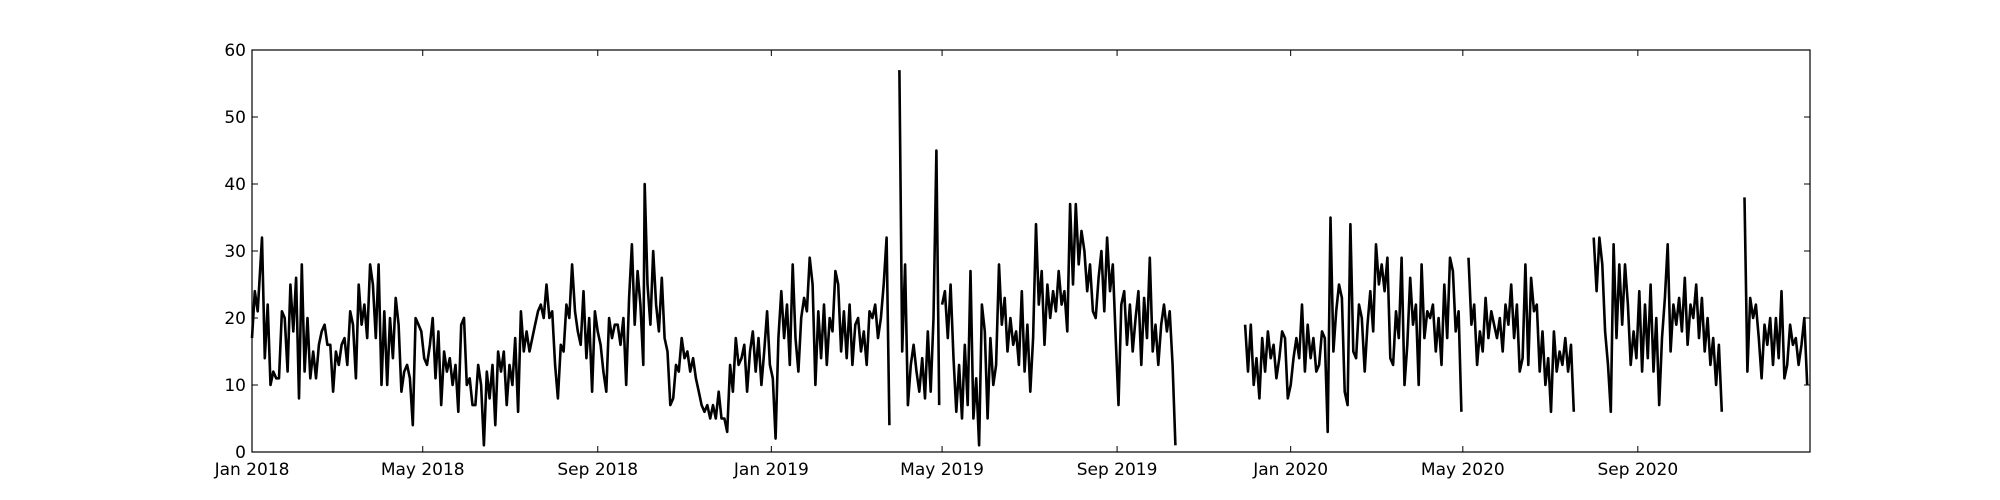 The height and width of the screenshot is (500, 2000). What do you see at coordinates (235, 185) in the screenshot?
I see `y-tick-label: 40` at bounding box center [235, 185].